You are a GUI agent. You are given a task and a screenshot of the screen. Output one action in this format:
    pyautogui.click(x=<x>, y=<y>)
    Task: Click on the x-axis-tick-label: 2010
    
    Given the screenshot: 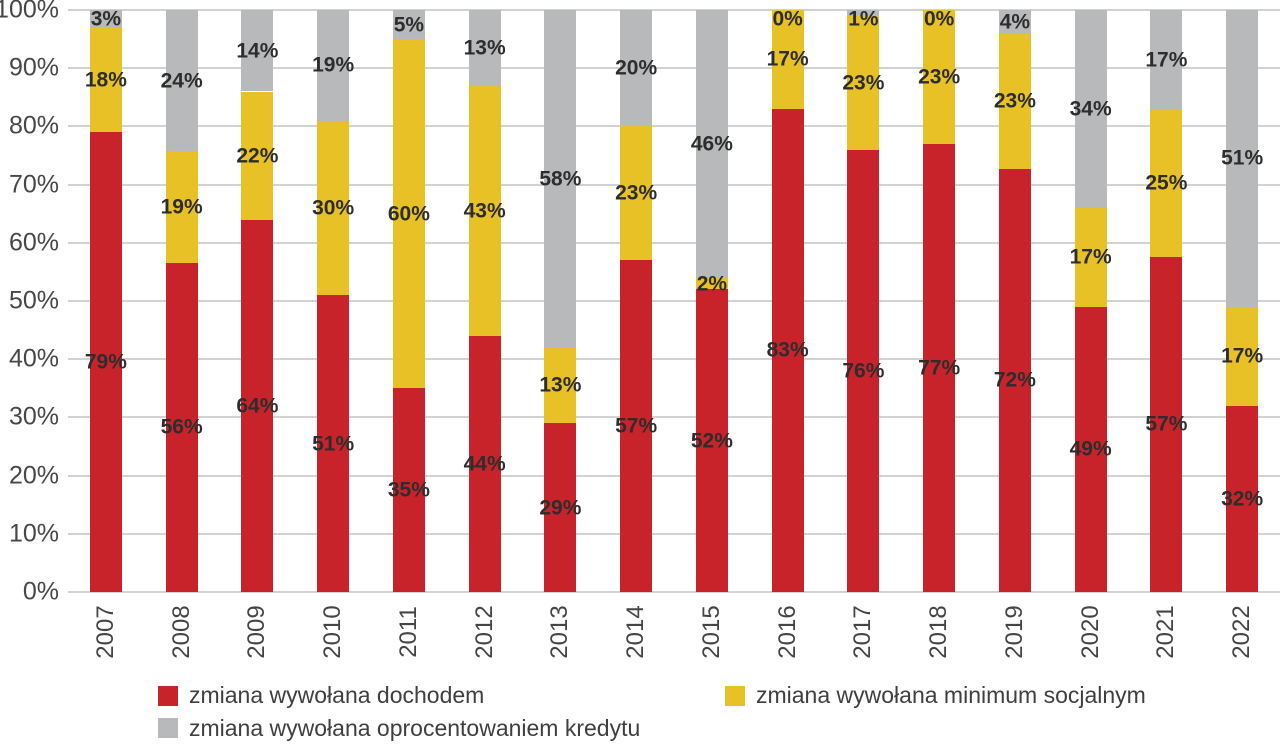 What is the action you would take?
    pyautogui.click(x=333, y=632)
    